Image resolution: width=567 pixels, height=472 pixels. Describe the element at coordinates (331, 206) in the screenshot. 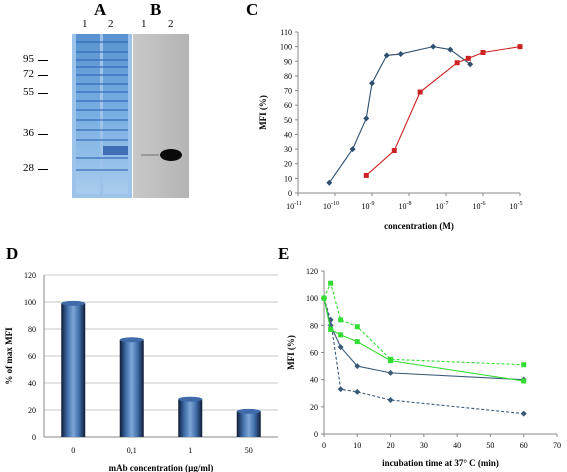

I see `panel-c-x-tick-label: 10⁻¹⁰` at that location.